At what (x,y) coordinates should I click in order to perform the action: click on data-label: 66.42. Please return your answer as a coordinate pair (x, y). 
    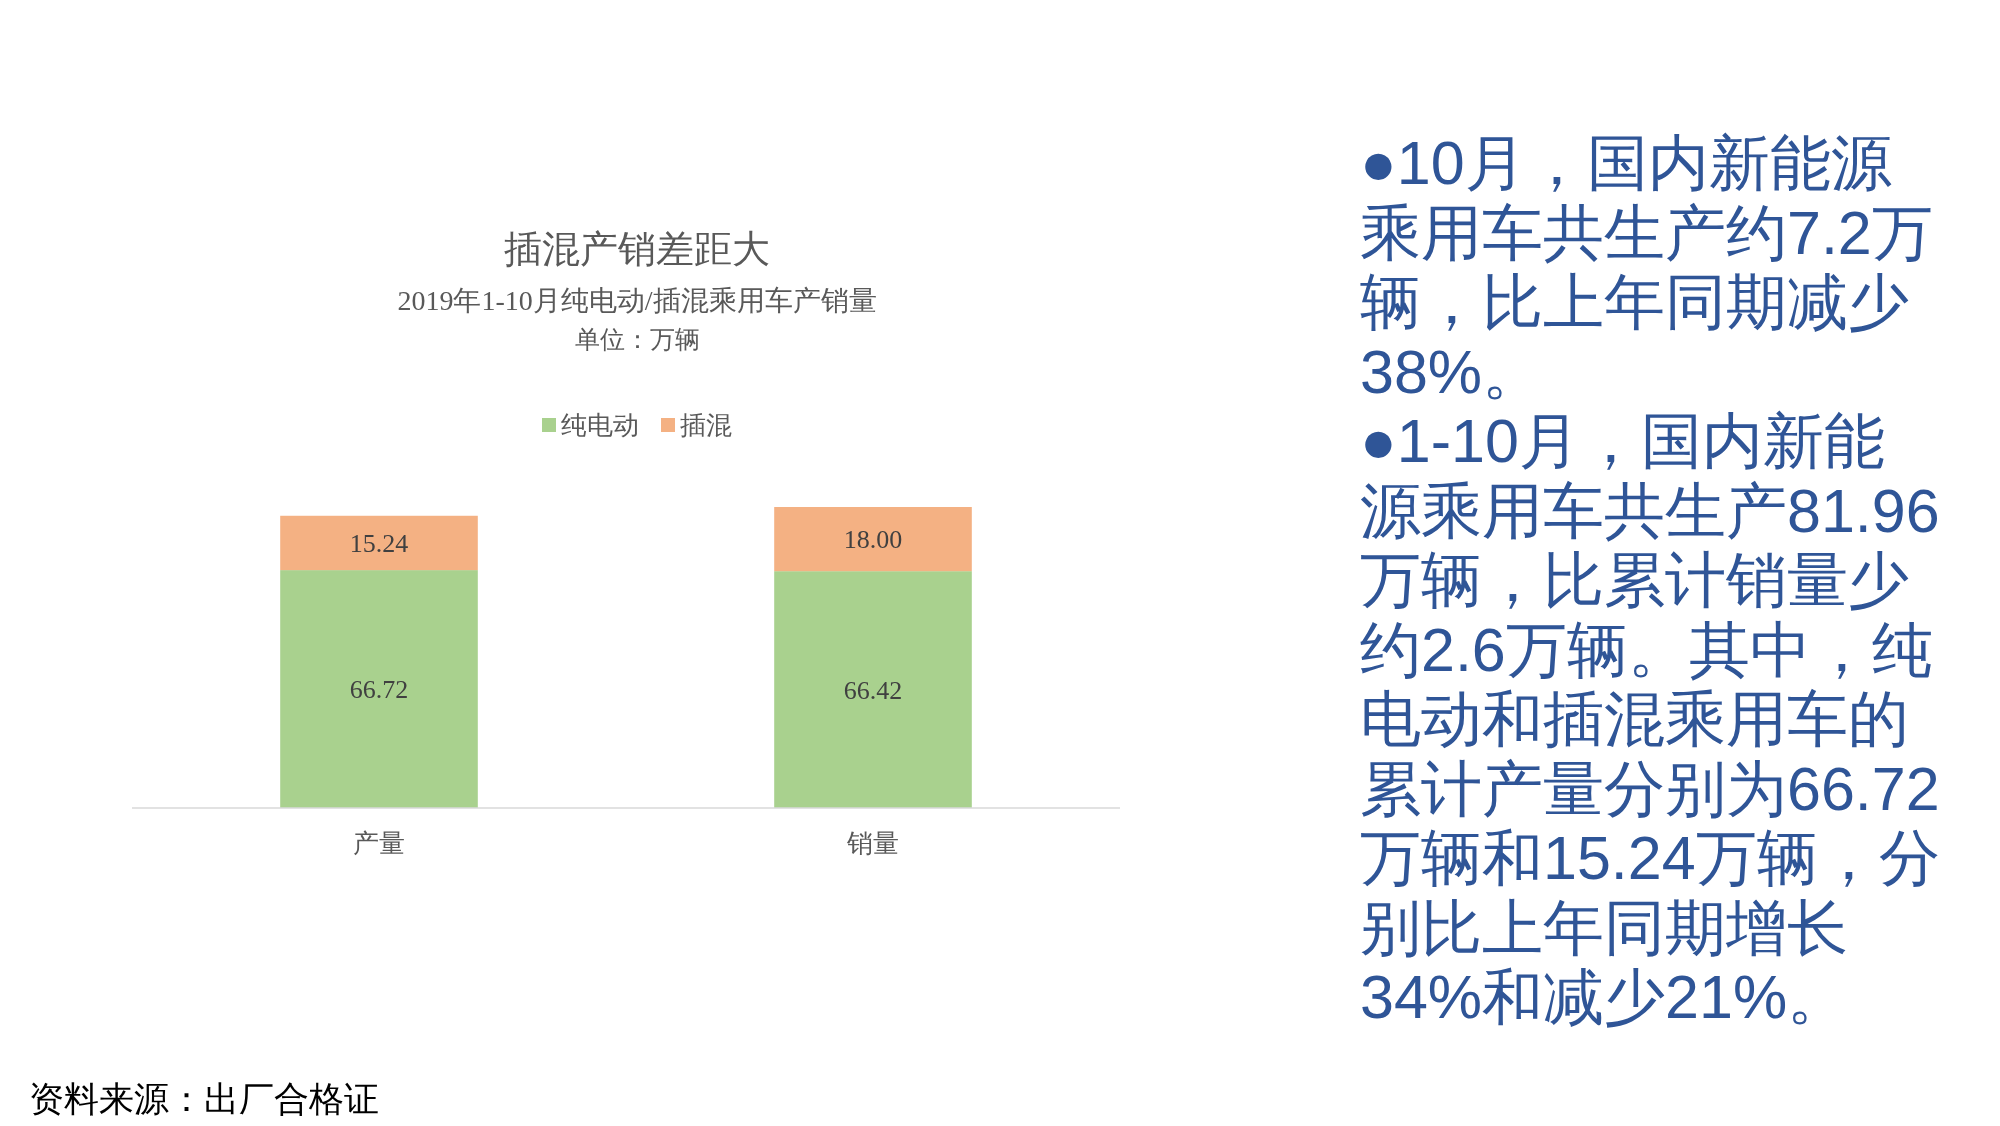
    Looking at the image, I should click on (873, 690).